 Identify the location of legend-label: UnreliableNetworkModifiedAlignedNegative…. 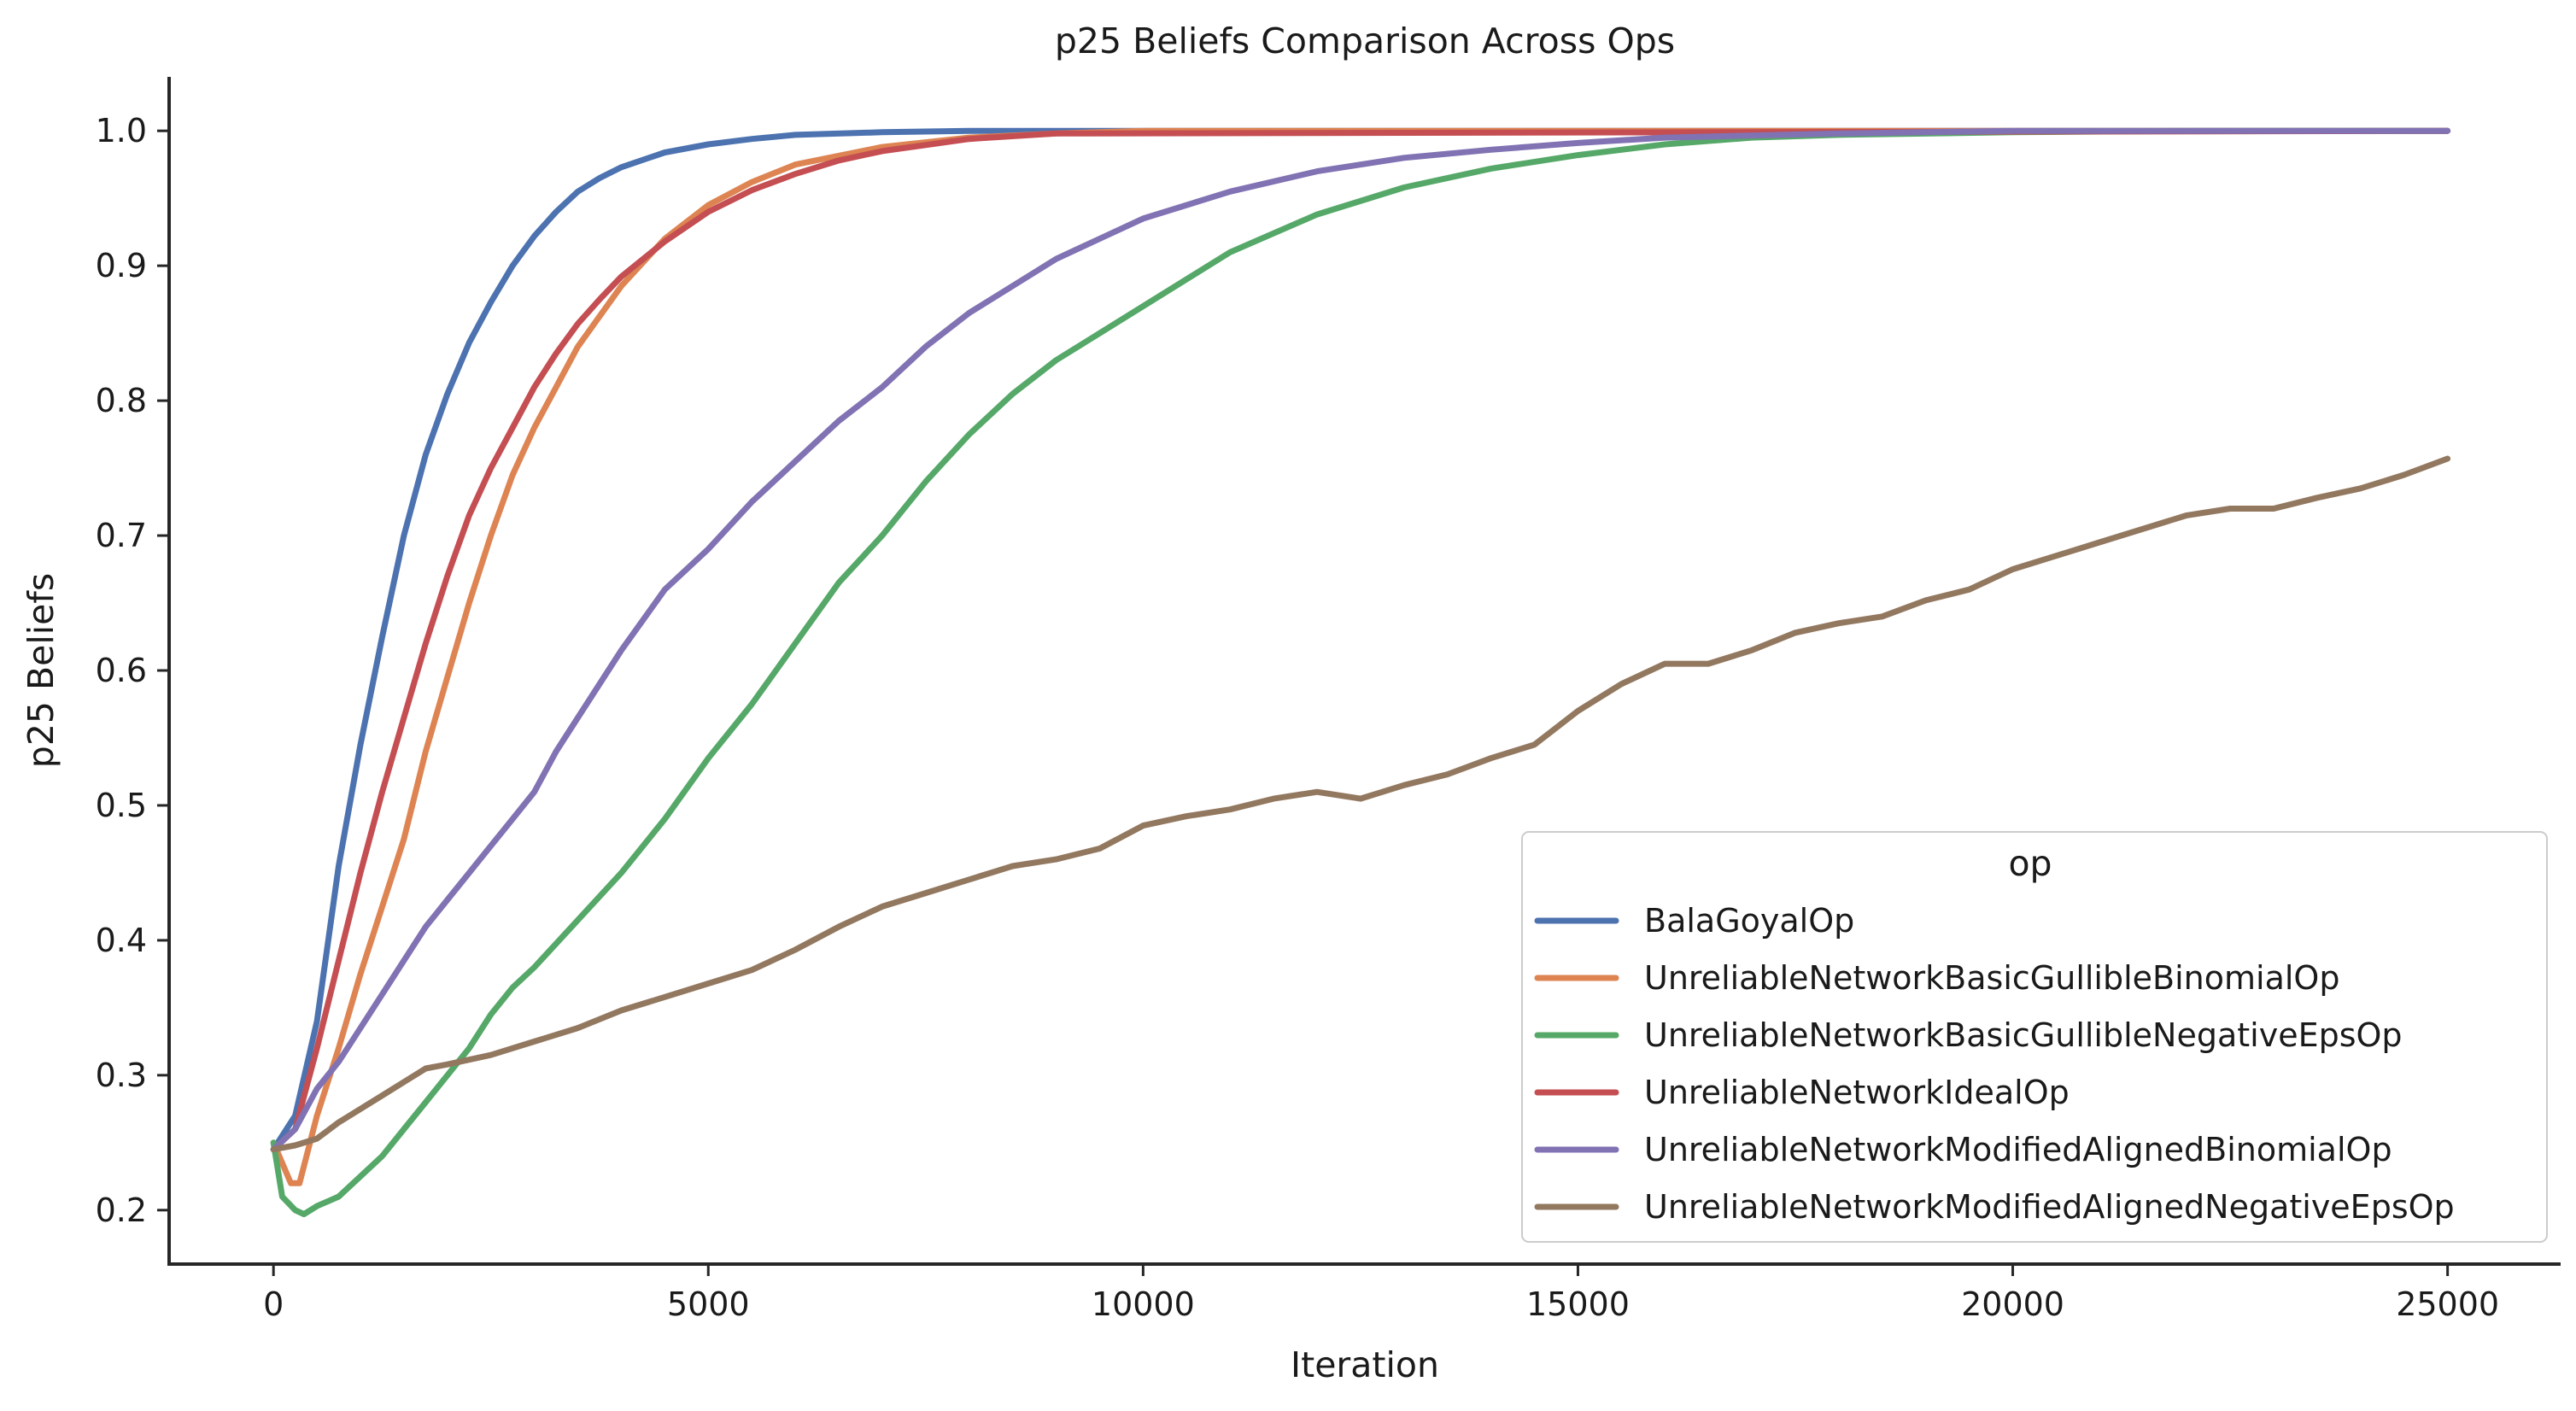
(2049, 1207).